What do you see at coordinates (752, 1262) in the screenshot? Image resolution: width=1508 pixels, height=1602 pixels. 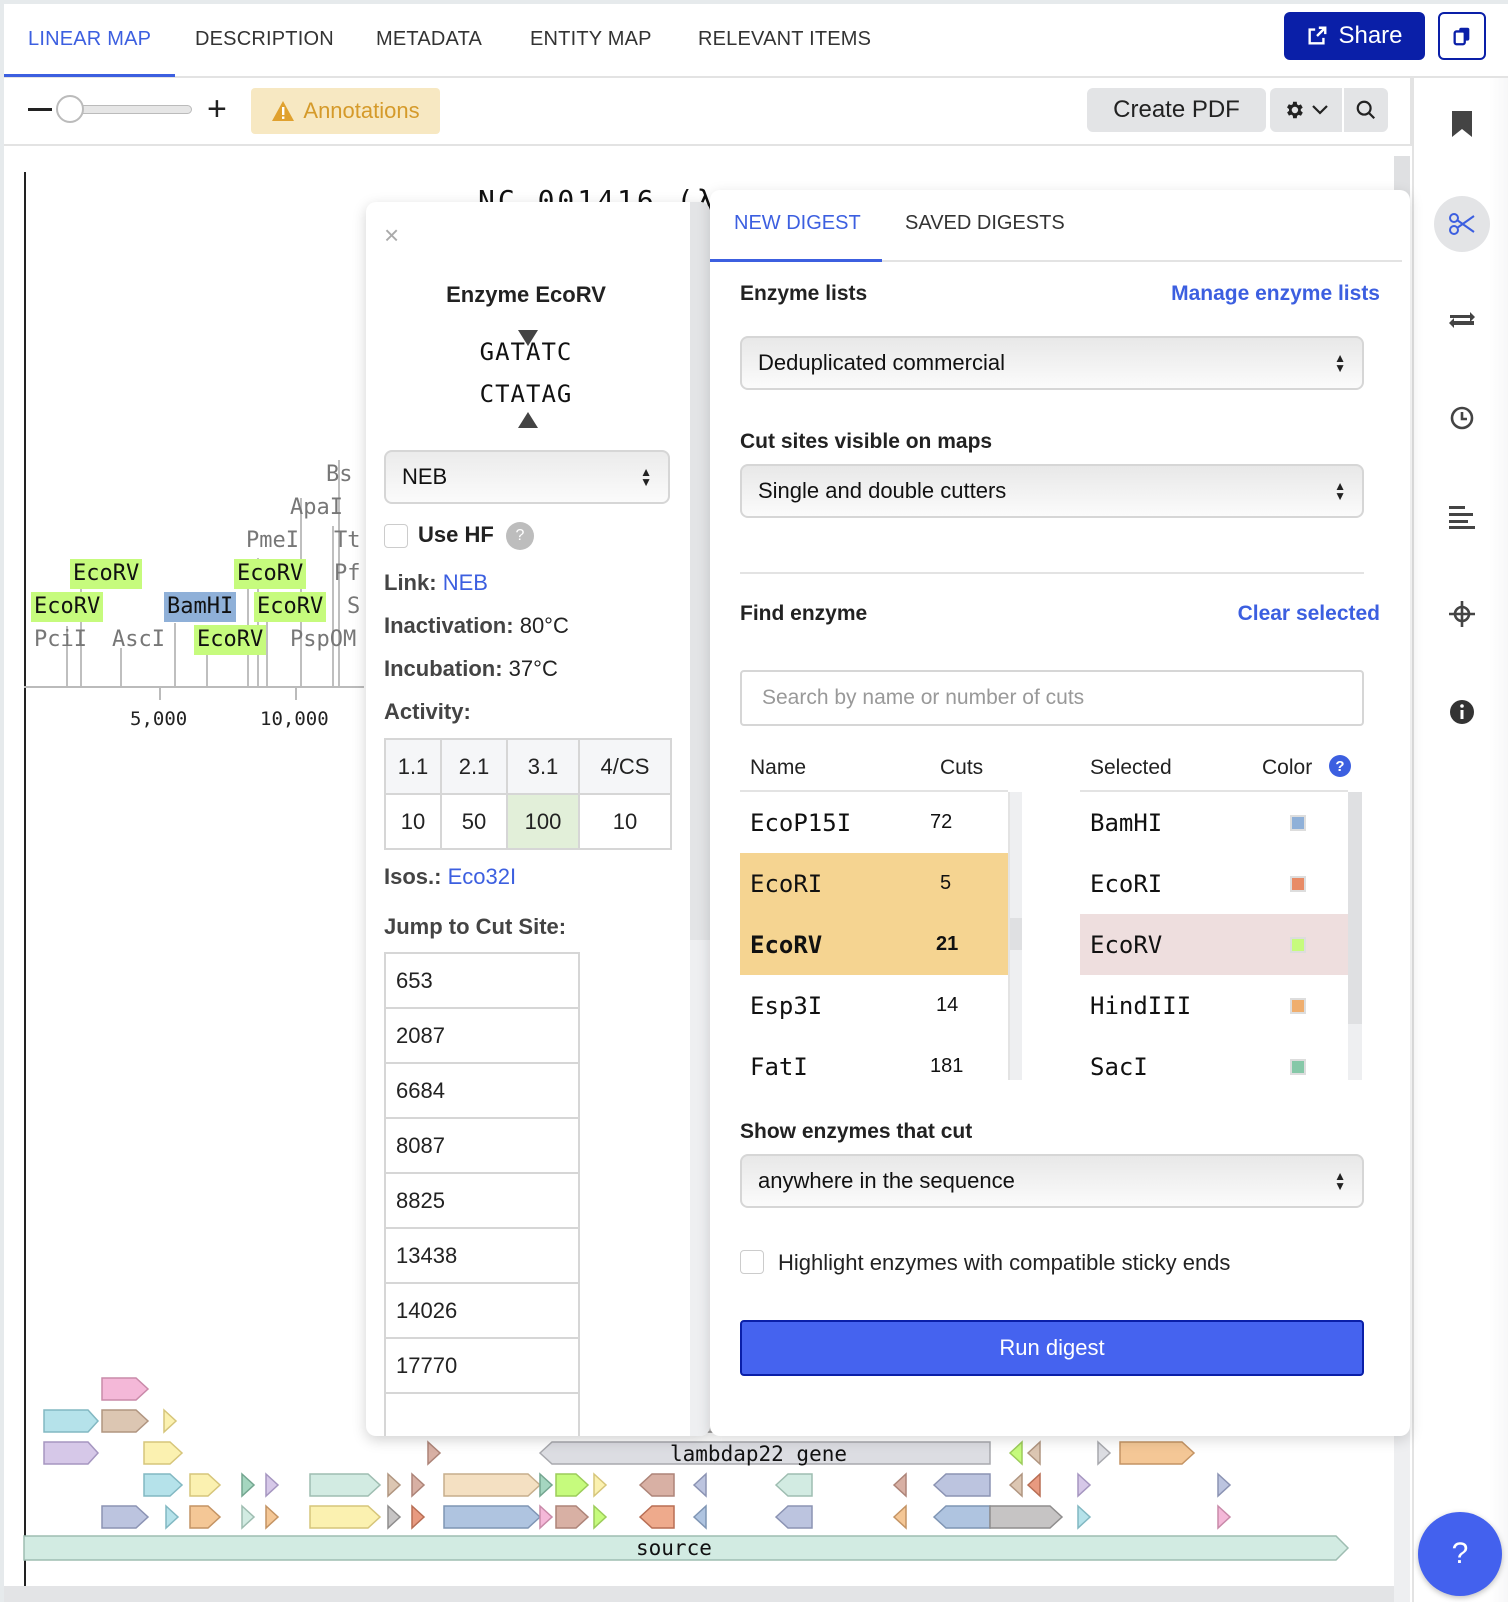 I see `sticky-ends-checkbox` at bounding box center [752, 1262].